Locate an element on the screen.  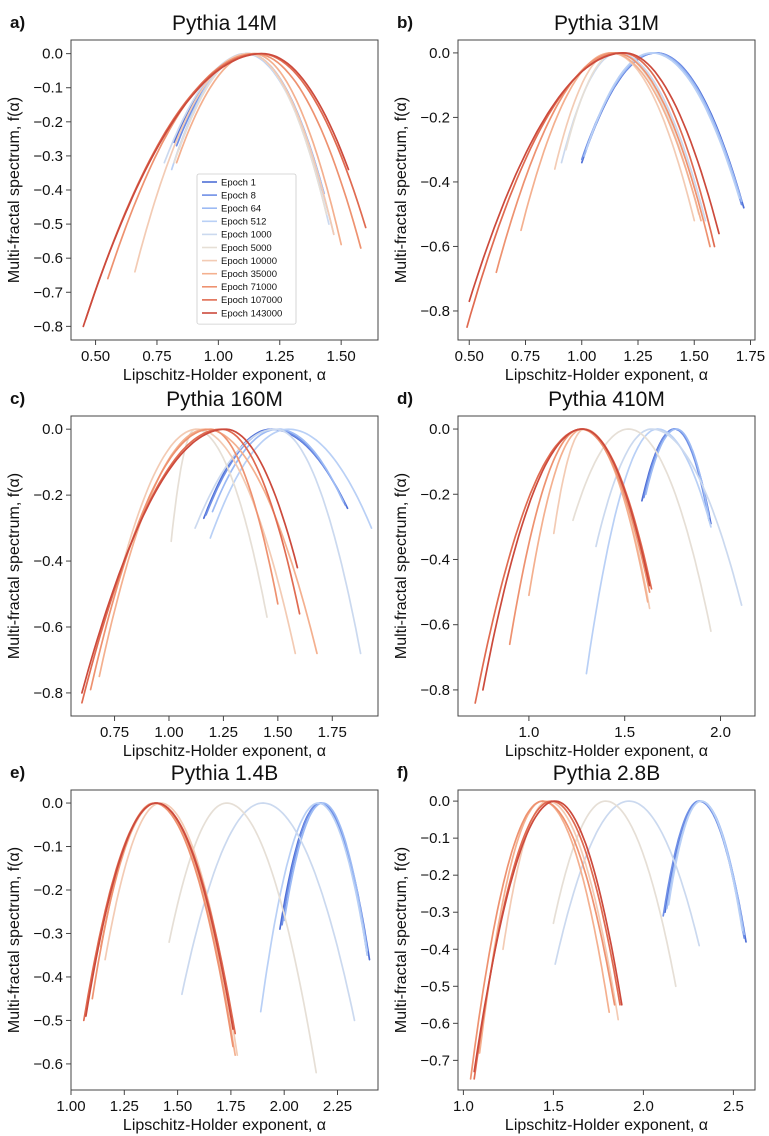
legend-box is located at coordinates (246, 249).